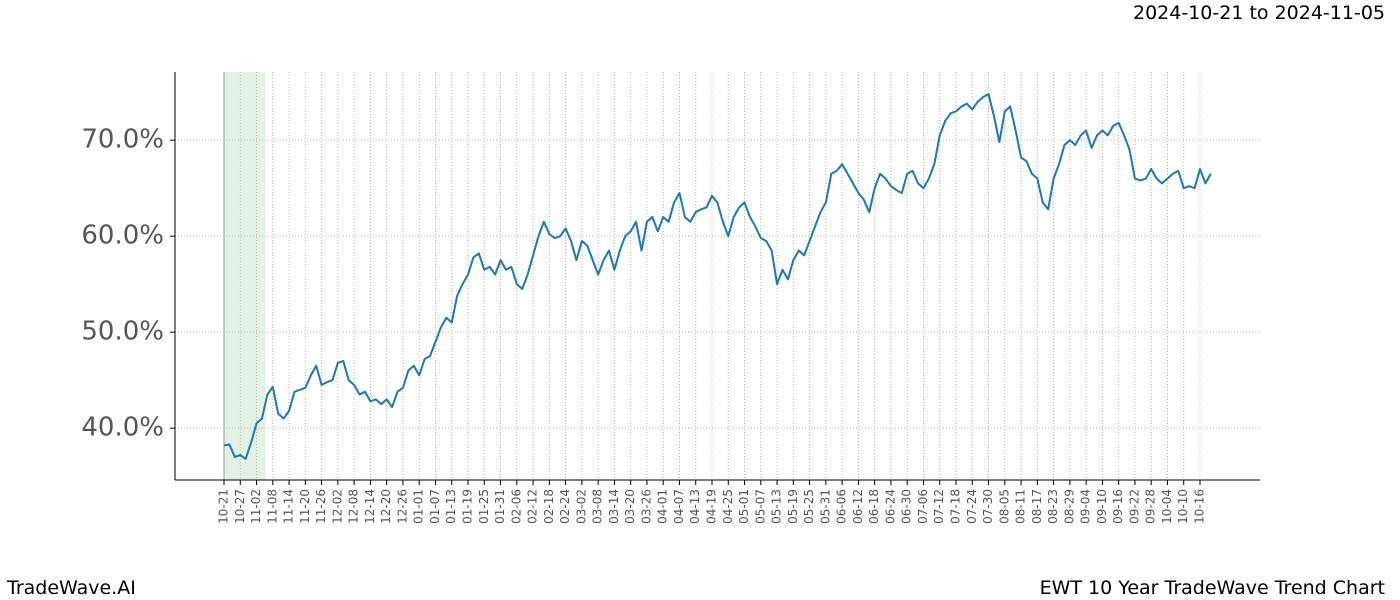 The image size is (1400, 600). I want to click on x-tick-label: 01-19, so click(468, 506).